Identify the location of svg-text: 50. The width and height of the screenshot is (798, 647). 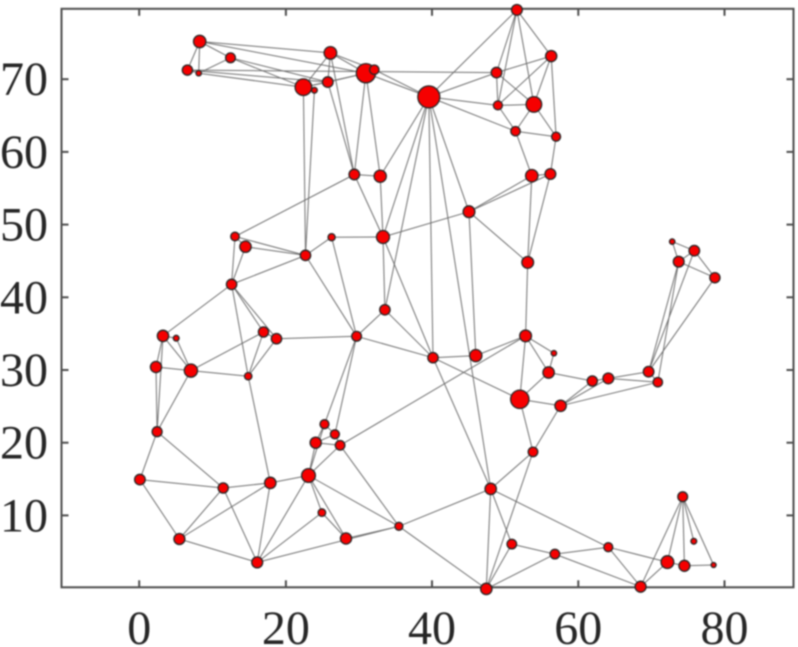
(24, 225).